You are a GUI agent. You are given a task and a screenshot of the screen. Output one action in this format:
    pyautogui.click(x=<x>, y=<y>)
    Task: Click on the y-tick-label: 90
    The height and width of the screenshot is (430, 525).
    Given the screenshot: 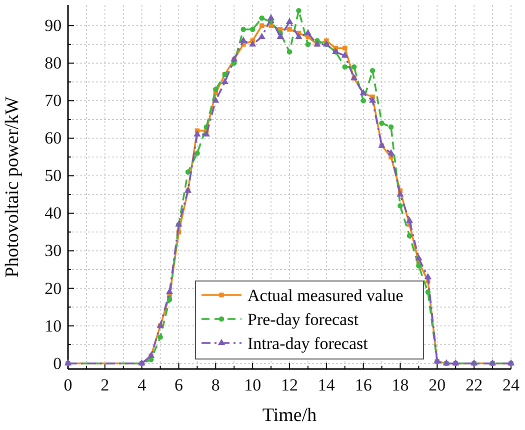 What is the action you would take?
    pyautogui.click(x=53, y=26)
    